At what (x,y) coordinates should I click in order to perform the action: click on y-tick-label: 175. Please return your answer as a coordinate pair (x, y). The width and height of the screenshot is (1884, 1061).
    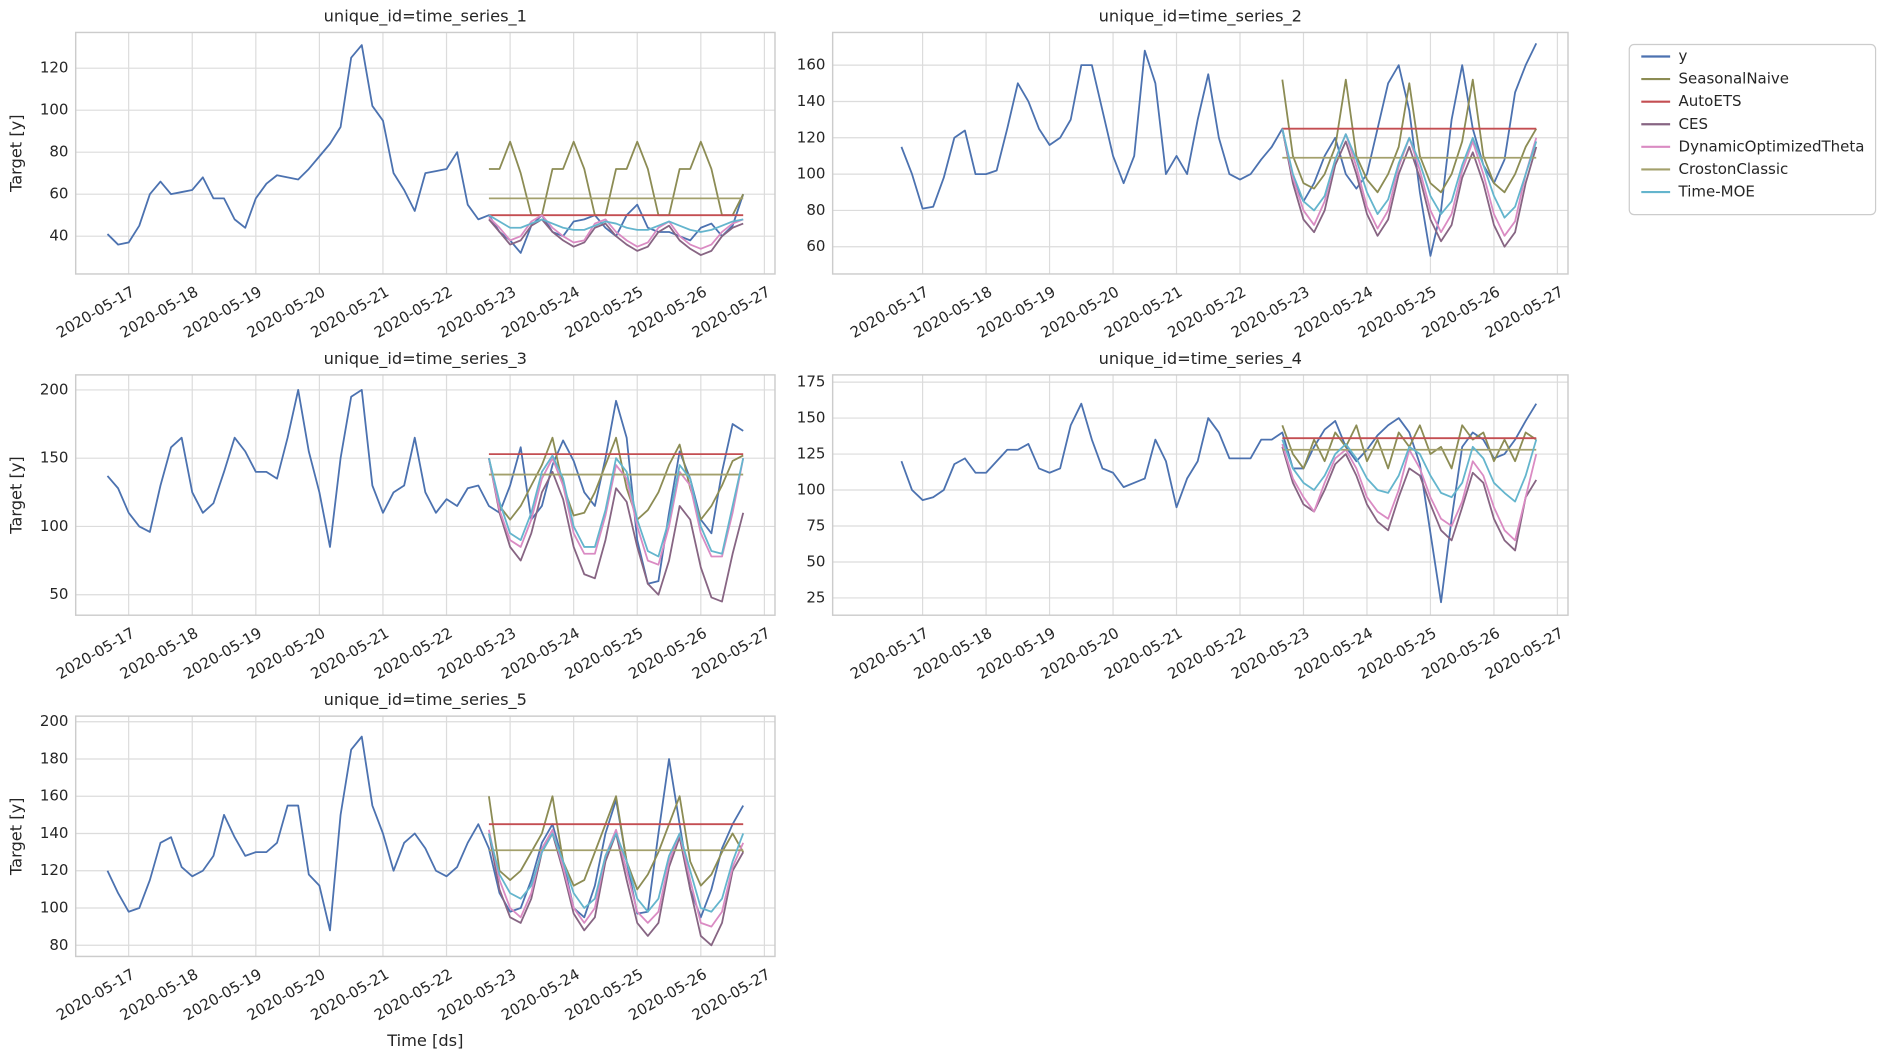
    Looking at the image, I should click on (811, 382).